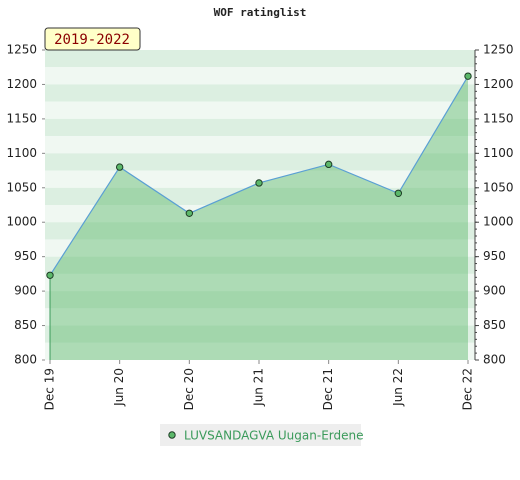 The image size is (520, 480). I want to click on y2-tick-label: 800, so click(494, 360).